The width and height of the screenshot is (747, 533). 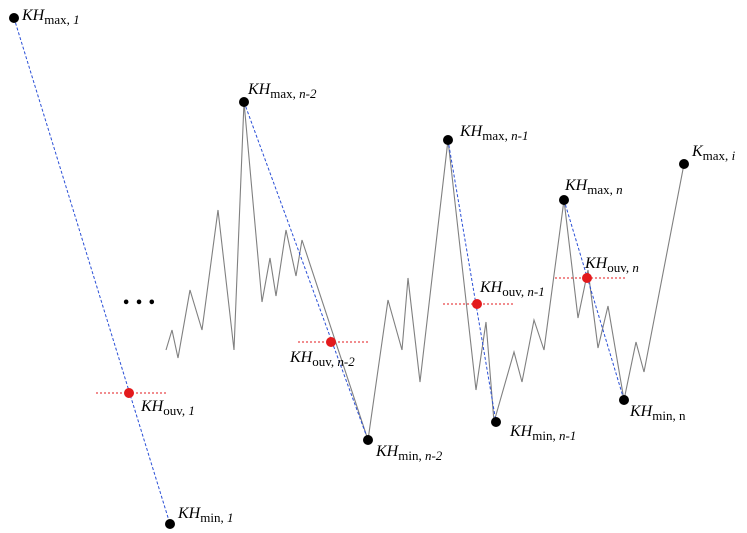 I want to click on label-min-1: KHmin, 1, so click(x=205, y=515).